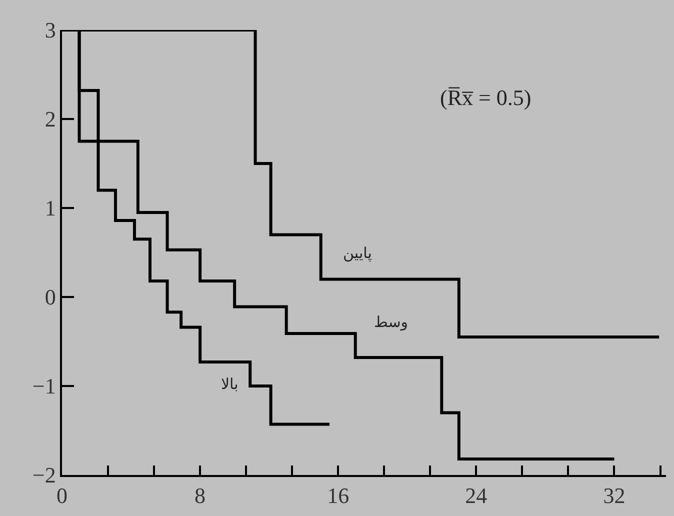 The height and width of the screenshot is (516, 674). Describe the element at coordinates (50, 30) in the screenshot. I see `y-tick-label: 3` at that location.